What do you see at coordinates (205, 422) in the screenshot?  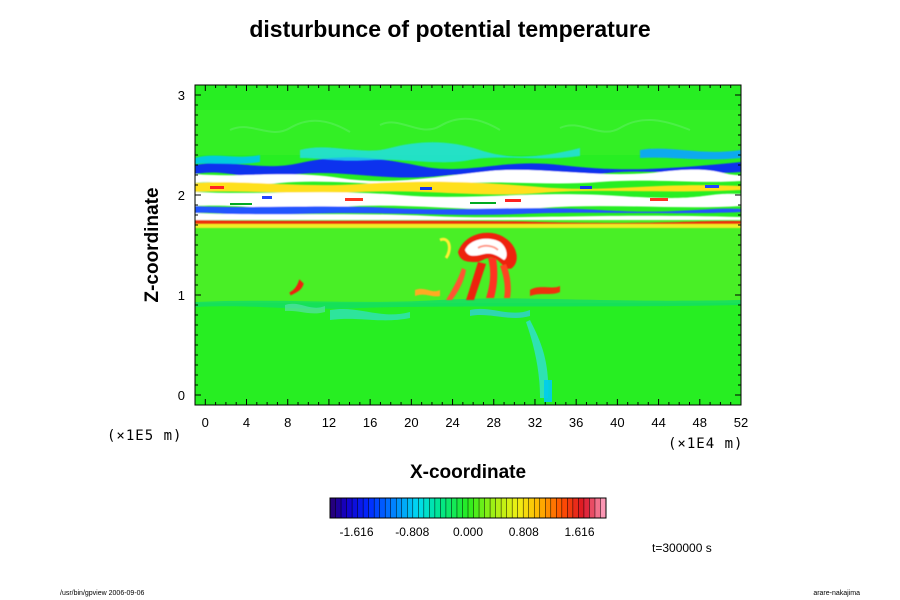 I see `x-tick-label: 0` at bounding box center [205, 422].